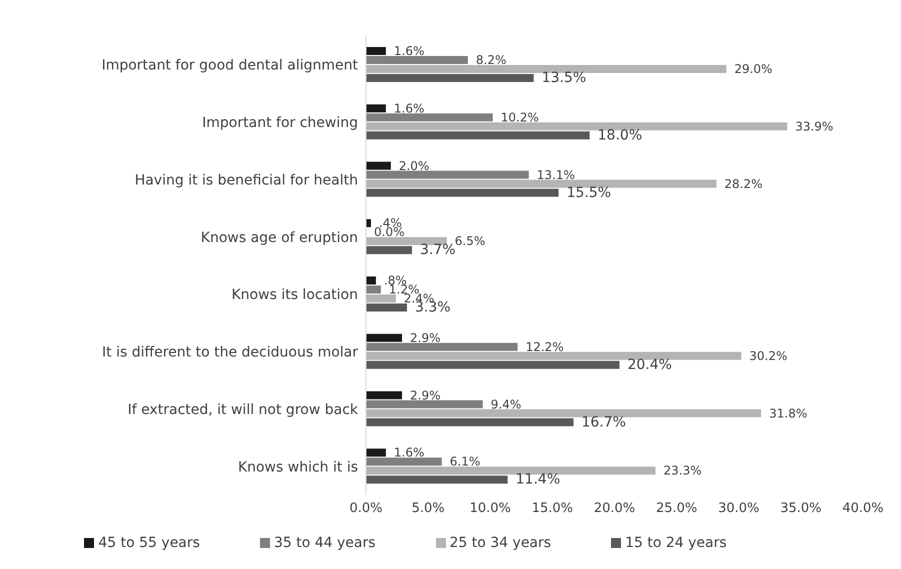 The image size is (901, 569). What do you see at coordinates (739, 508) in the screenshot?
I see `x-tick-label: 30.0%` at bounding box center [739, 508].